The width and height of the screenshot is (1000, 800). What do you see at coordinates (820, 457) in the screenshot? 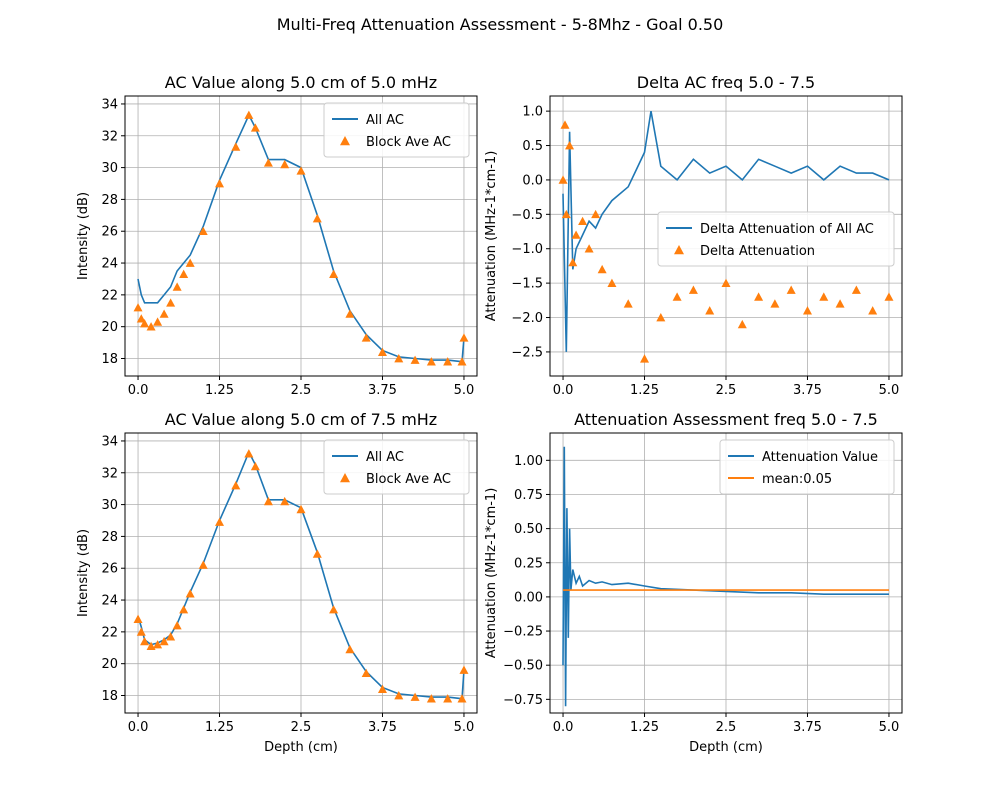
I see `legend-label: Attenuation Value` at bounding box center [820, 457].